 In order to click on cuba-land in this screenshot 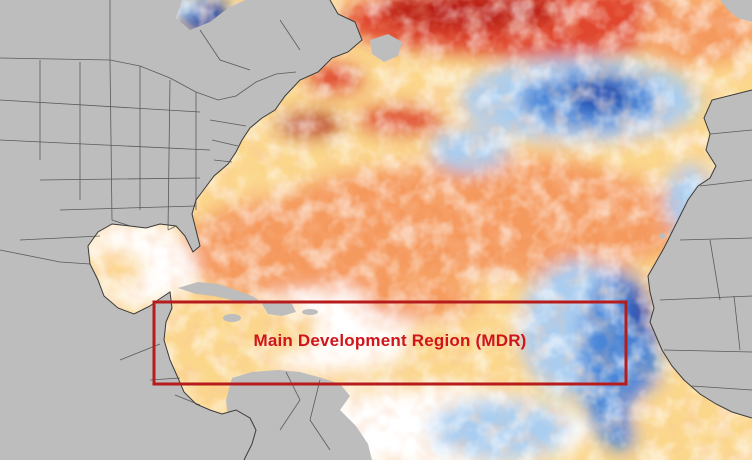, I will do `click(220, 293)`.